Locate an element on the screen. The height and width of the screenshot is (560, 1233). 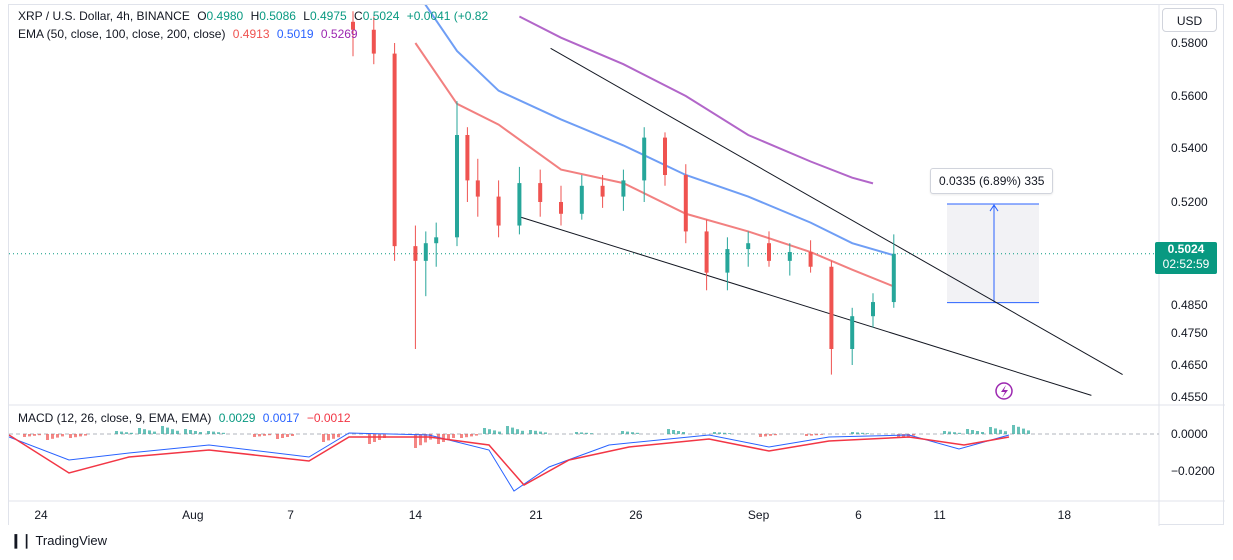
y-tick-label: 0.4850 is located at coordinates (1189, 305).